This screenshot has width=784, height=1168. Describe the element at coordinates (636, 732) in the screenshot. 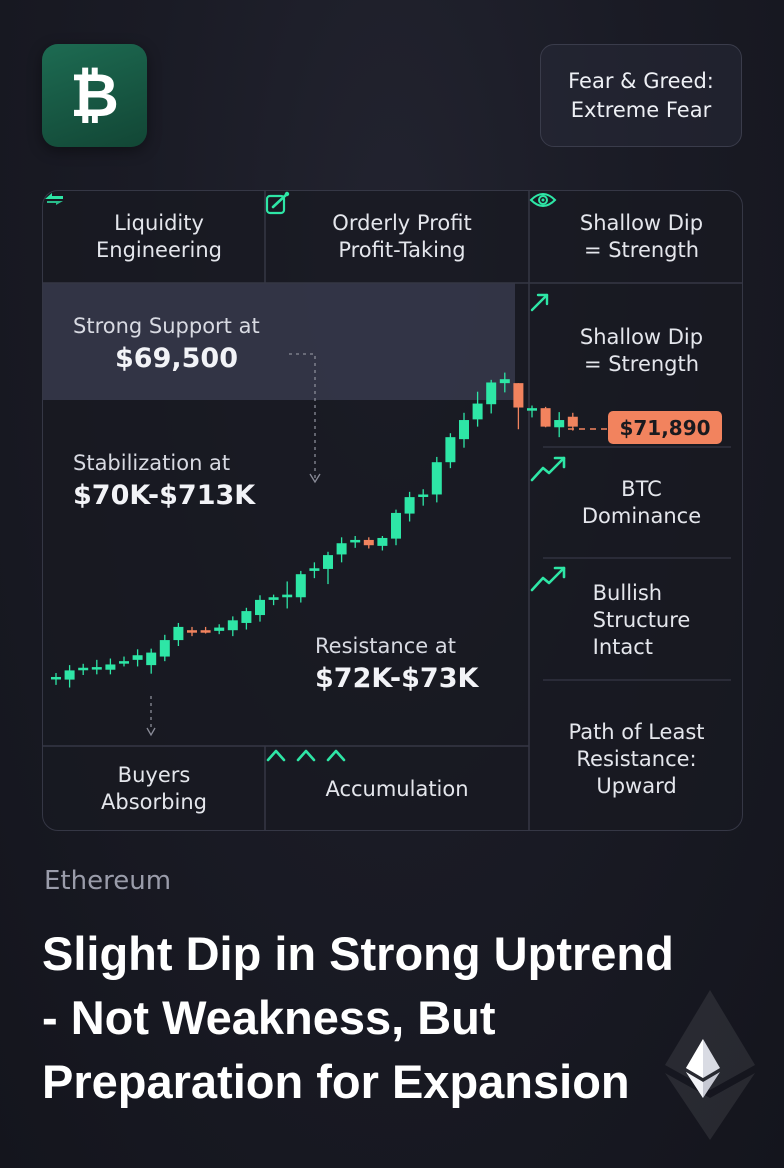

I see `cell-label-line1: Path of Least` at that location.